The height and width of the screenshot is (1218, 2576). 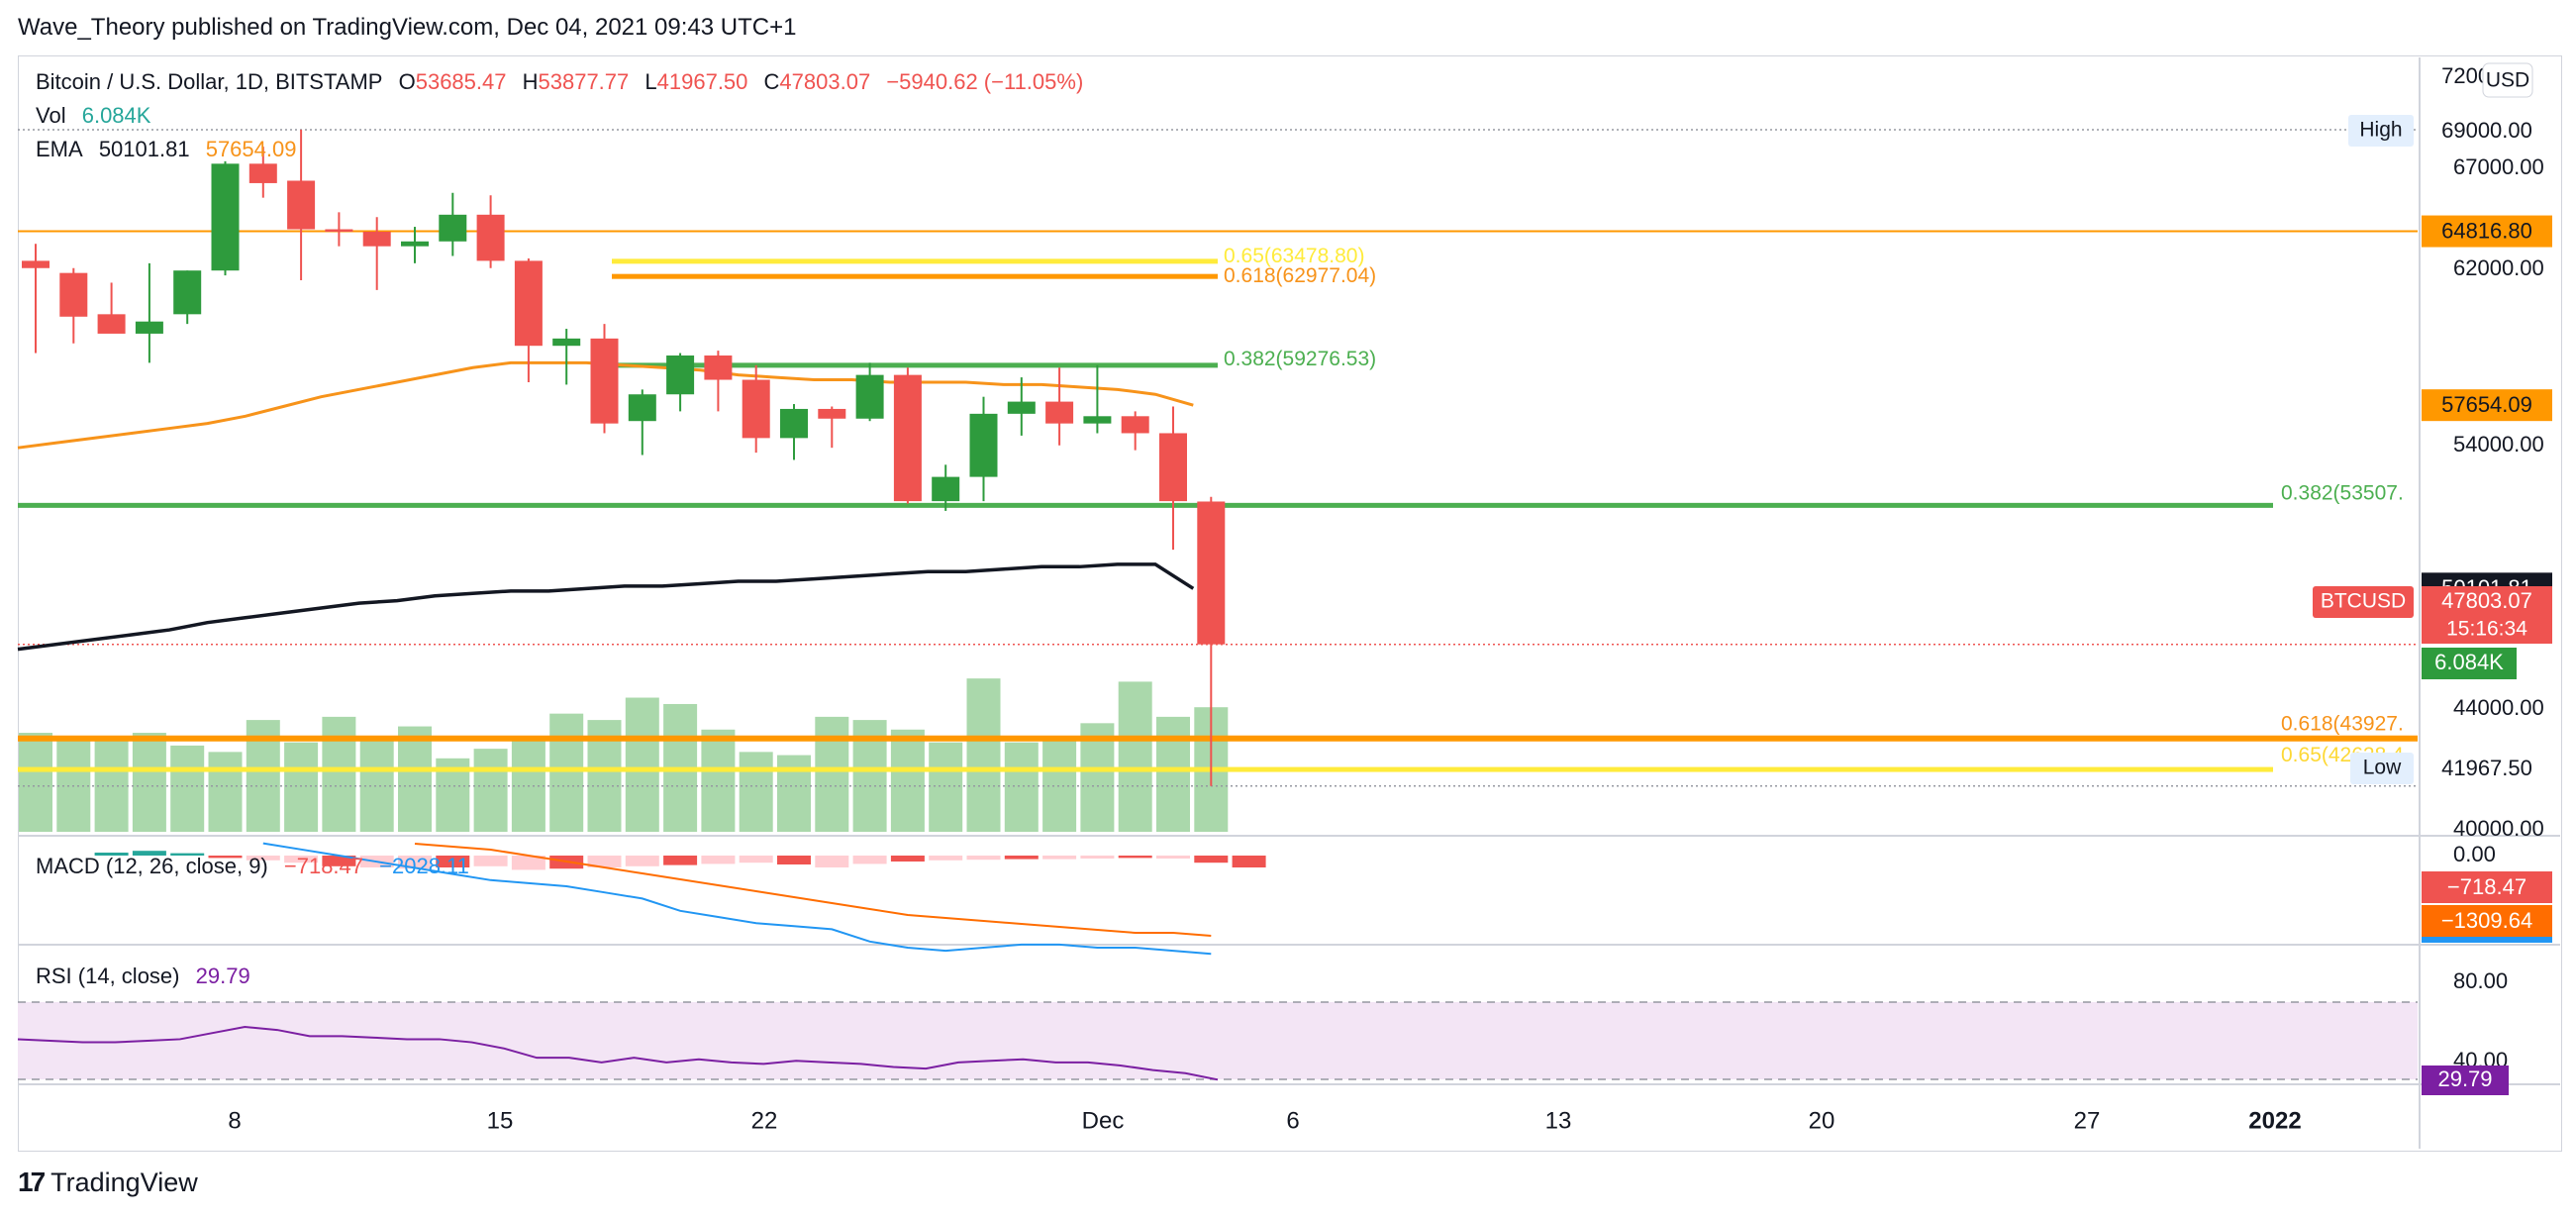 What do you see at coordinates (108, 976) in the screenshot?
I see `legend-rsi-label: RSI (14, close)` at bounding box center [108, 976].